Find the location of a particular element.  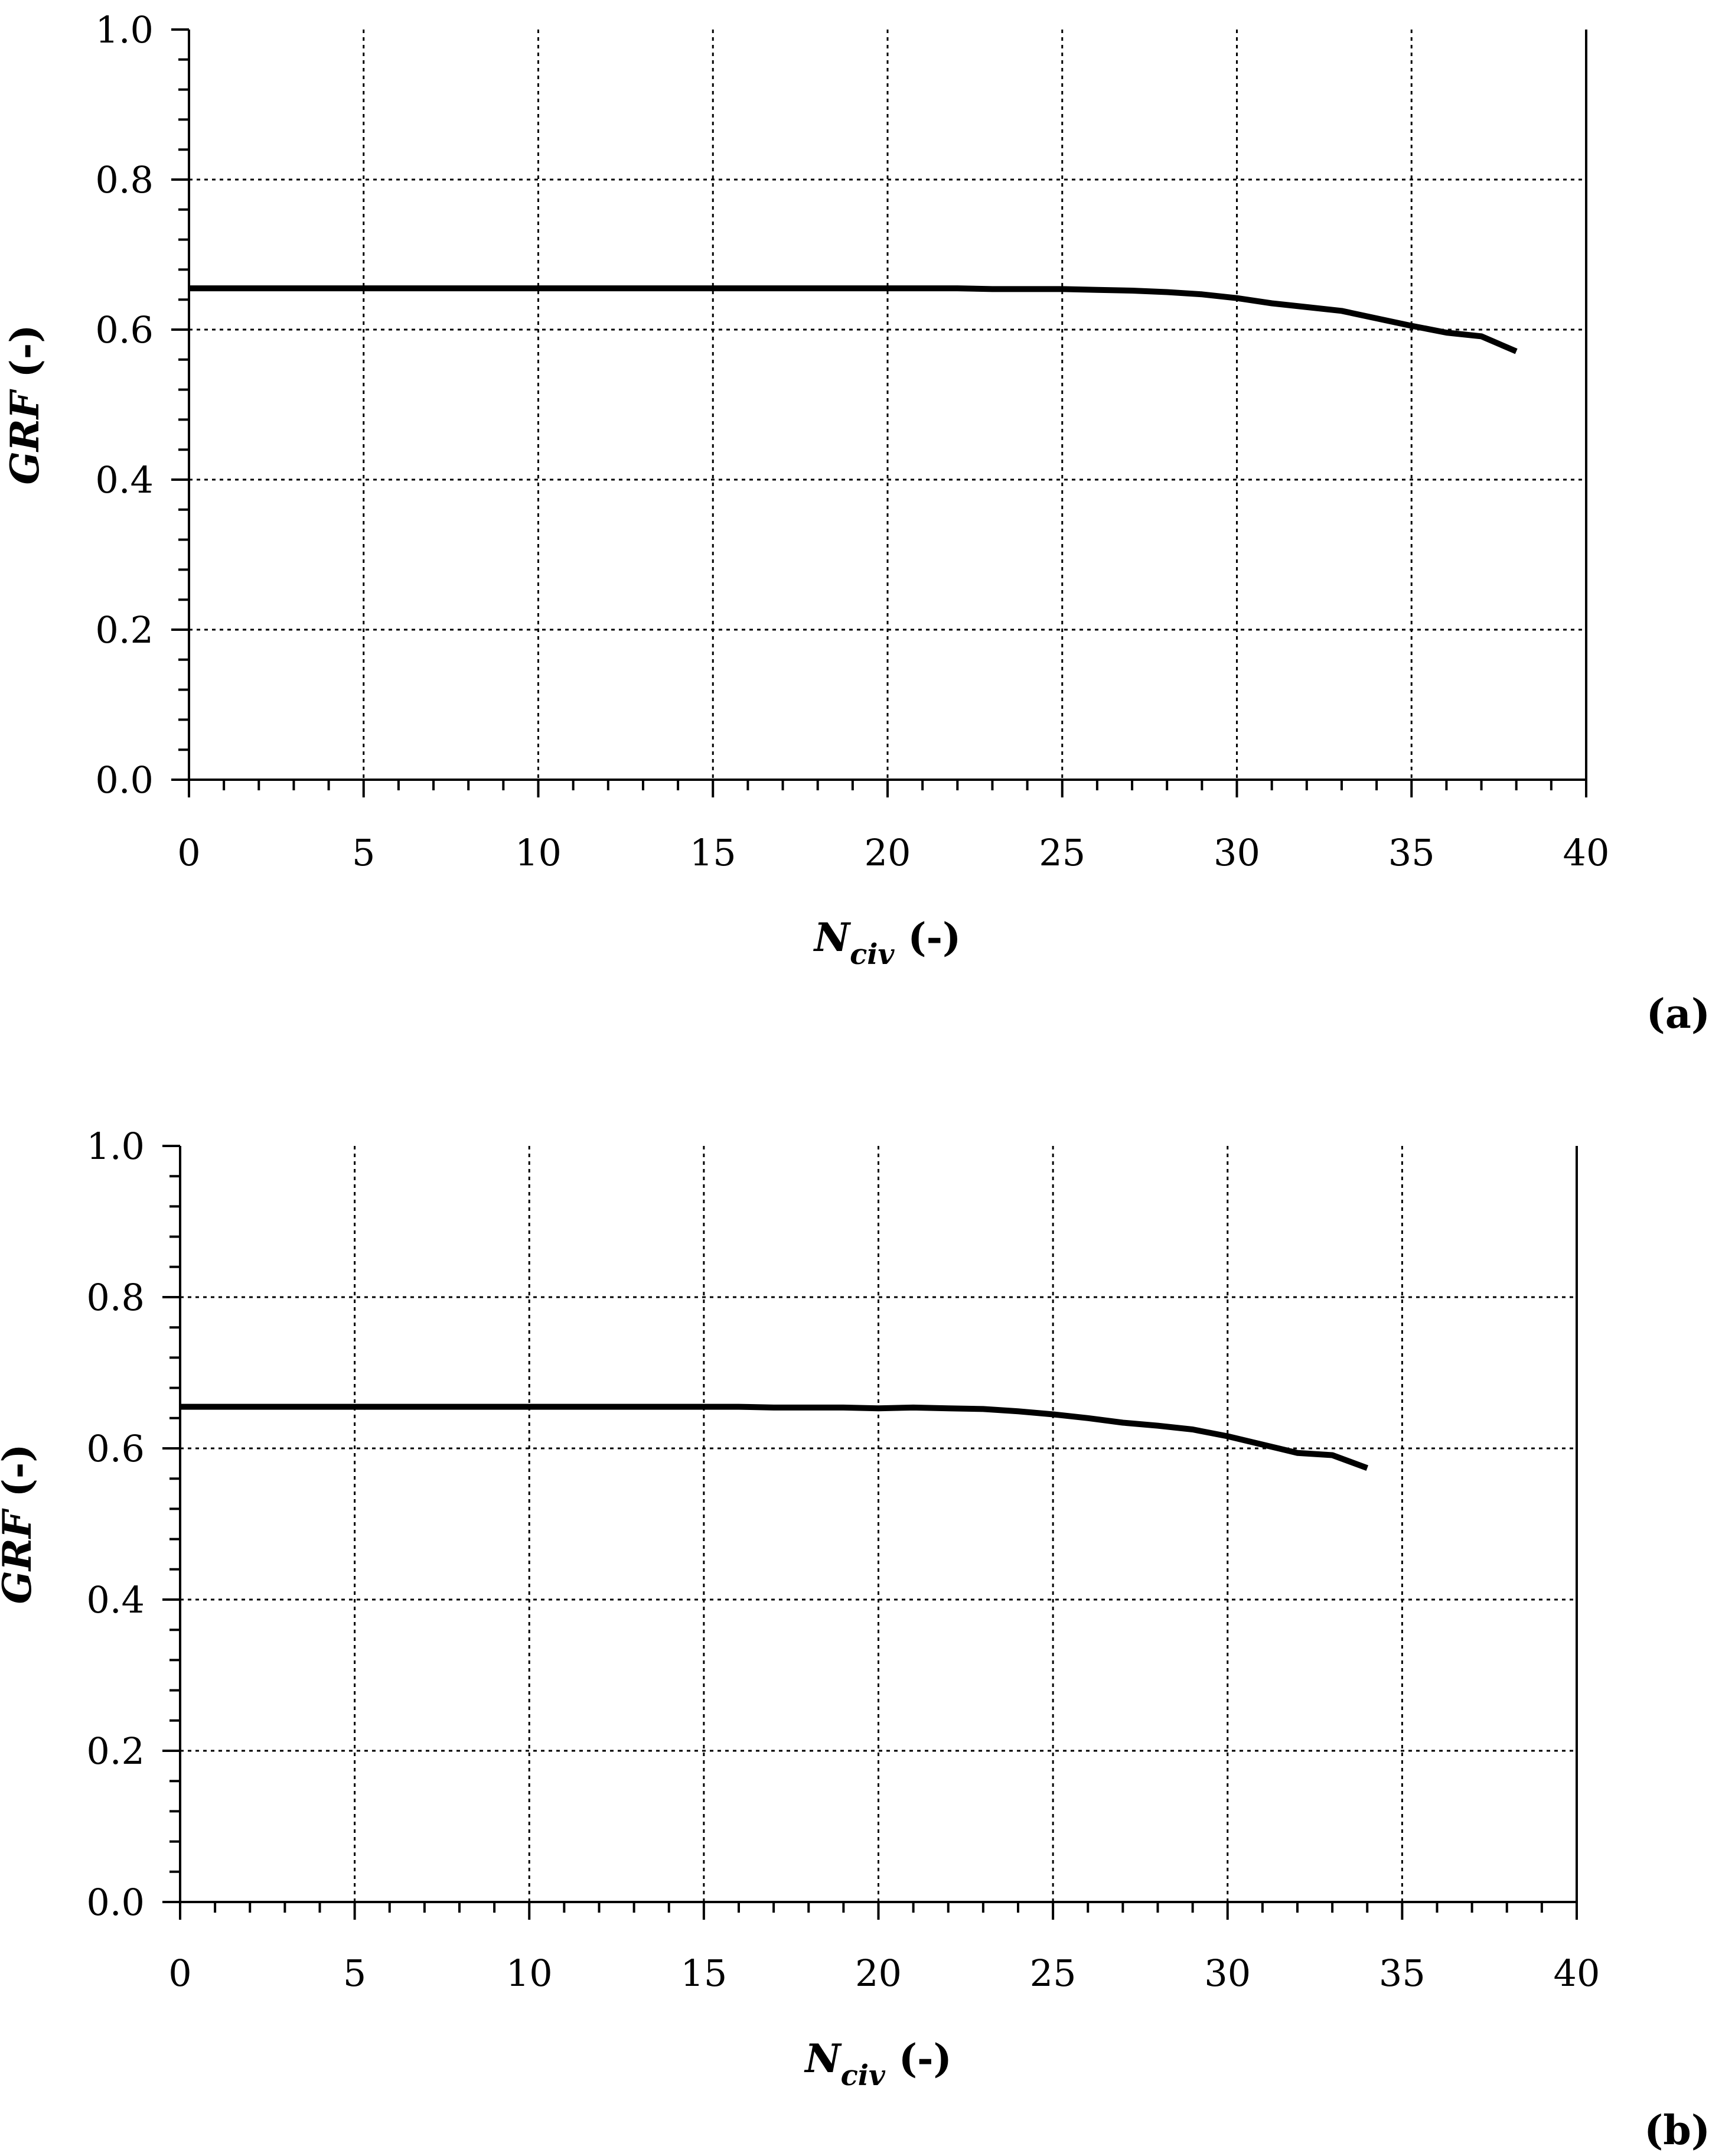

panel-label: (a) is located at coordinates (1678, 1014).